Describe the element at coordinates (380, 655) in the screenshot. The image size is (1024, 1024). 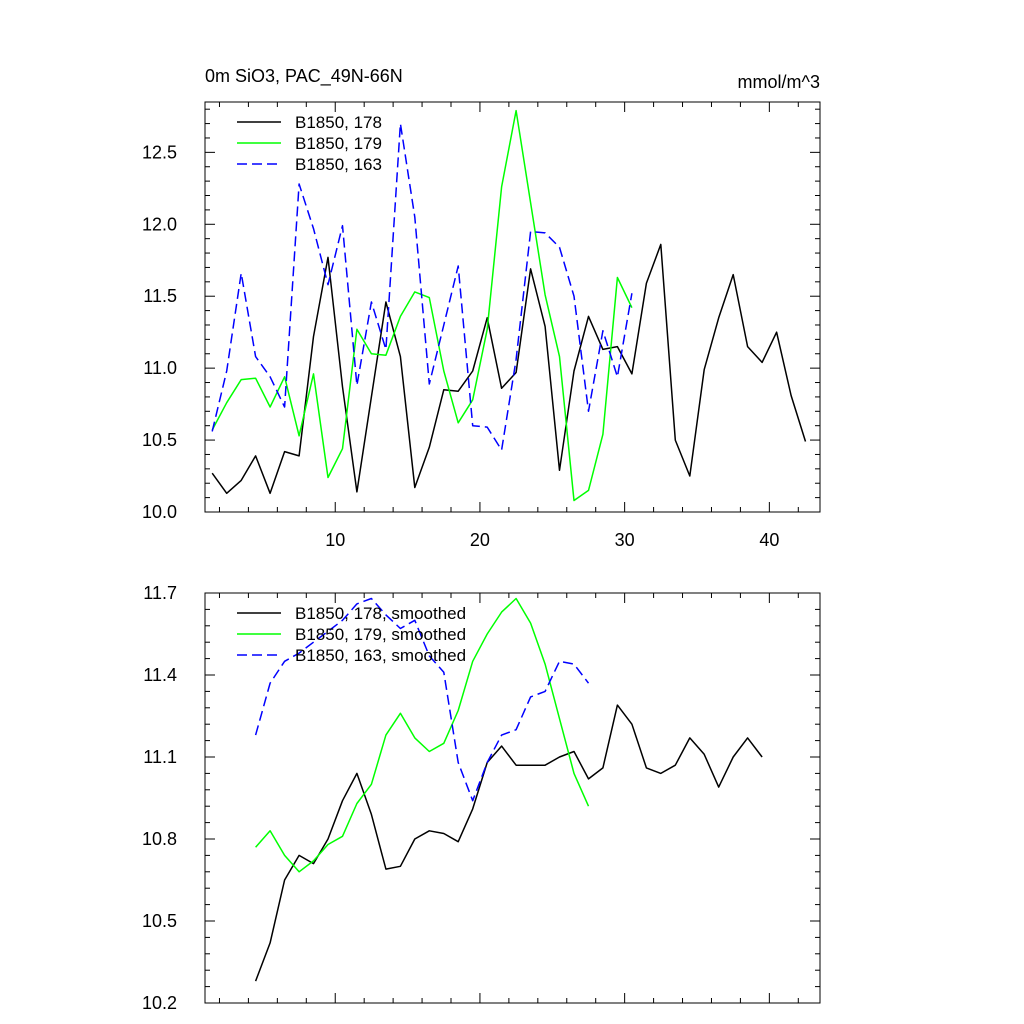
I see `legend-label: B1850, 163, smoothed` at that location.